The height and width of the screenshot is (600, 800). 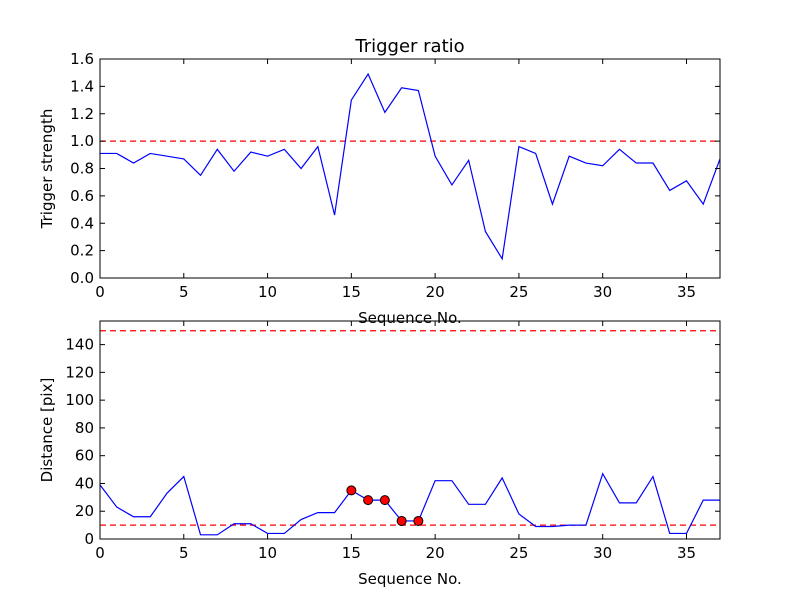 What do you see at coordinates (82, 59) in the screenshot?
I see `y-tick-label: 1.6` at bounding box center [82, 59].